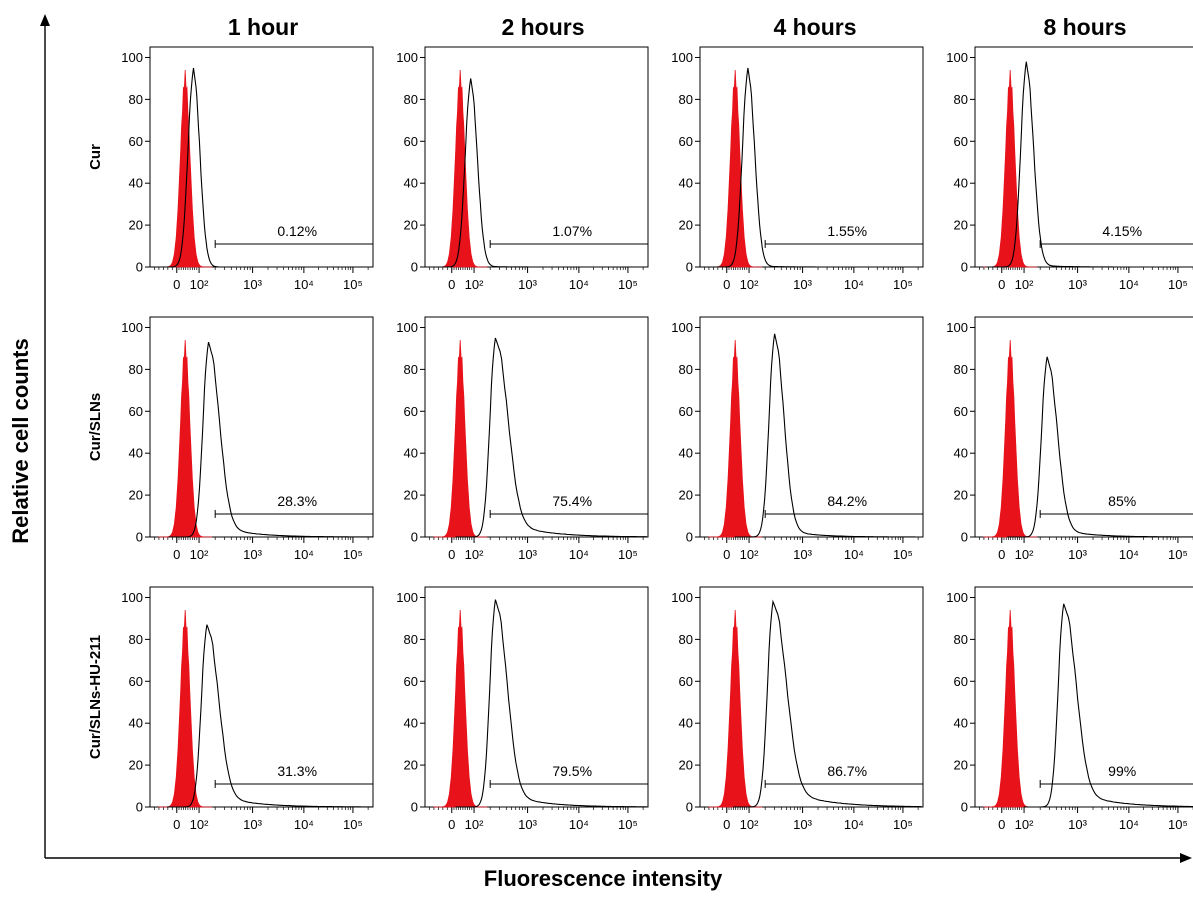 The width and height of the screenshot is (1193, 898). Describe the element at coordinates (95, 697) in the screenshot. I see `row-label: Cur/SLNs-HU-211` at that location.